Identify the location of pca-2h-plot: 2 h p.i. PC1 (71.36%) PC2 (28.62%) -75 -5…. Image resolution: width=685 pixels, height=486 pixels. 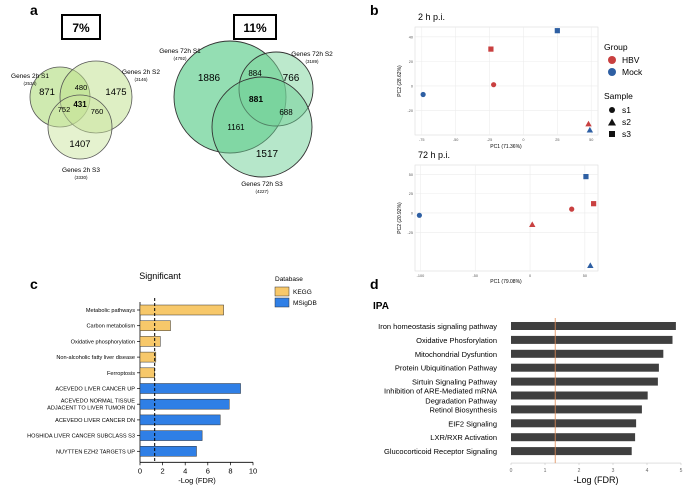
(498, 81).